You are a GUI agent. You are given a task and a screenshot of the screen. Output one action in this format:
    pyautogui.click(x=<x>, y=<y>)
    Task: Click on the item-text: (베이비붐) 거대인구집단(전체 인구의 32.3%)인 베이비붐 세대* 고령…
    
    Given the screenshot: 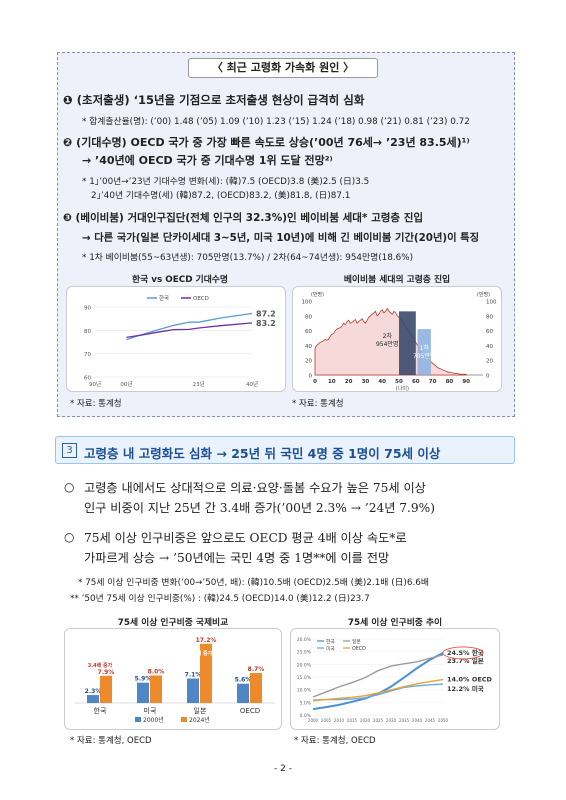 What is the action you would take?
    pyautogui.click(x=249, y=218)
    